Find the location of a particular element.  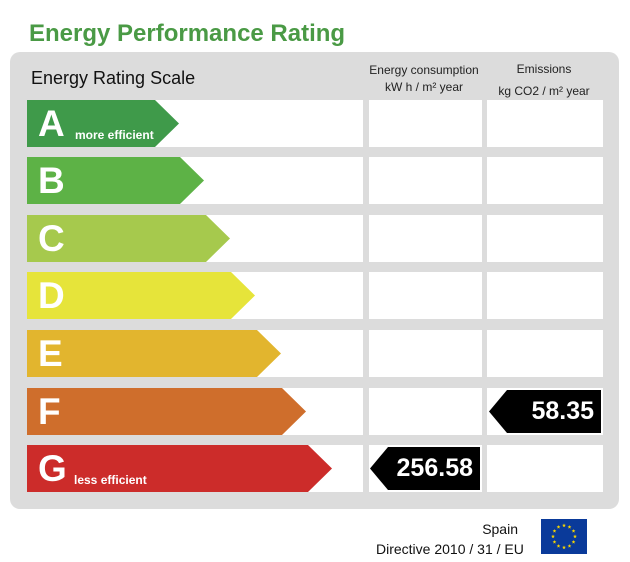

consumption-column-header: Energy consumption kW h / m² year is located at coordinates (424, 79).